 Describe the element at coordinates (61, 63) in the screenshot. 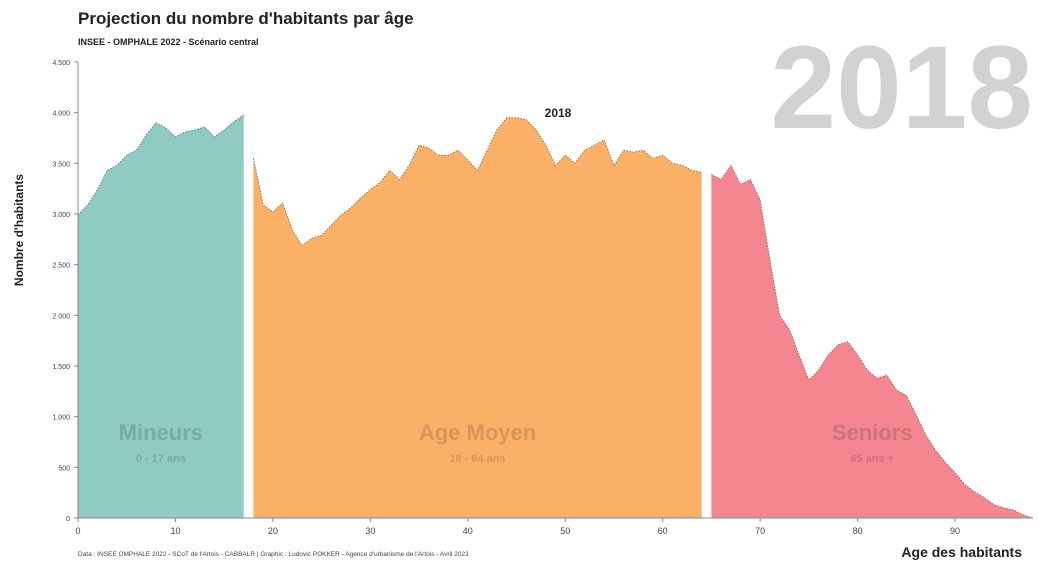

I see `y-tick-label: 4.500` at that location.